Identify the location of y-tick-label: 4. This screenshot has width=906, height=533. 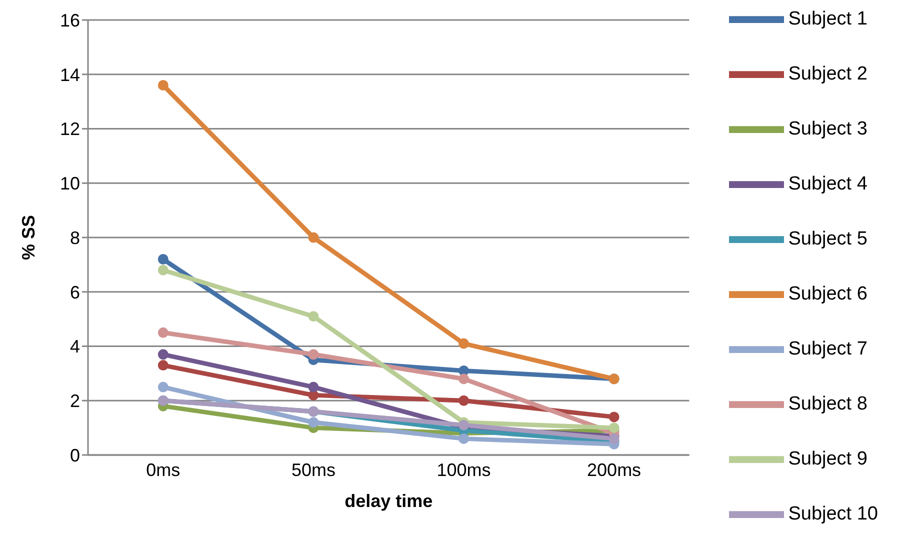
(75, 346).